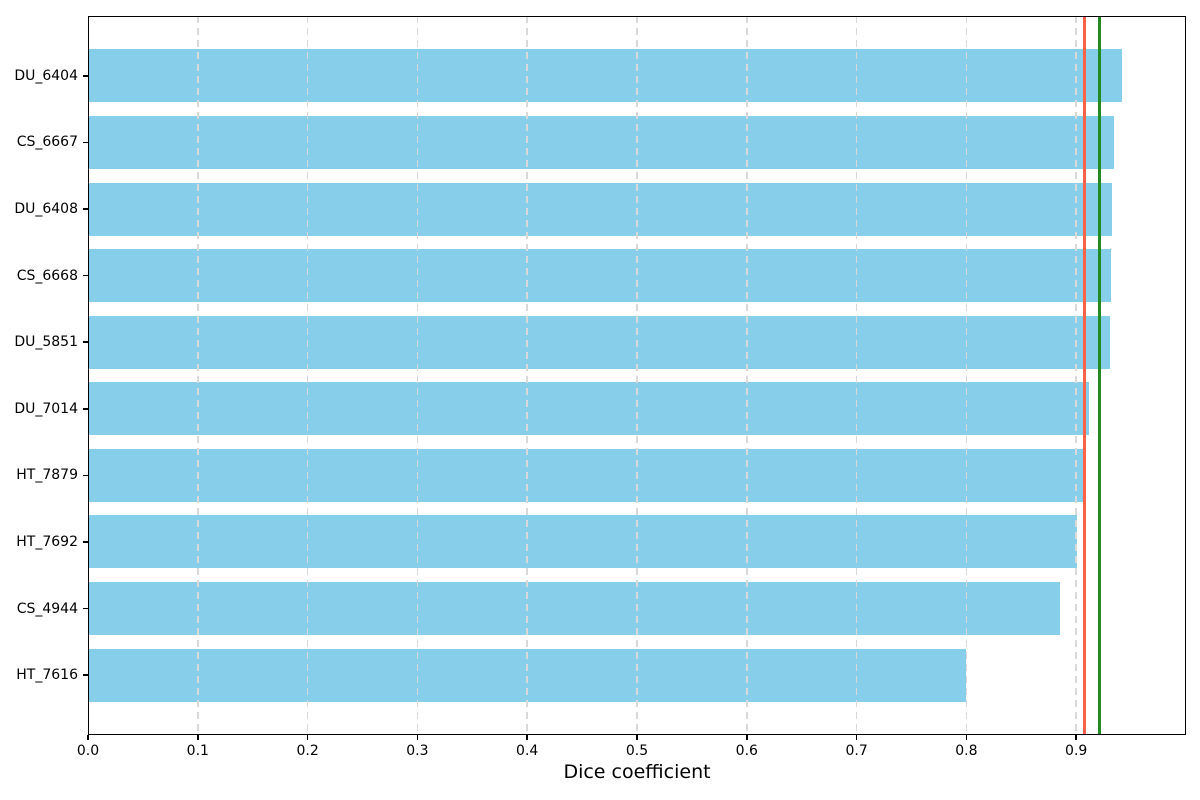 The height and width of the screenshot is (800, 1200). I want to click on gridline-0.2, so click(307, 375).